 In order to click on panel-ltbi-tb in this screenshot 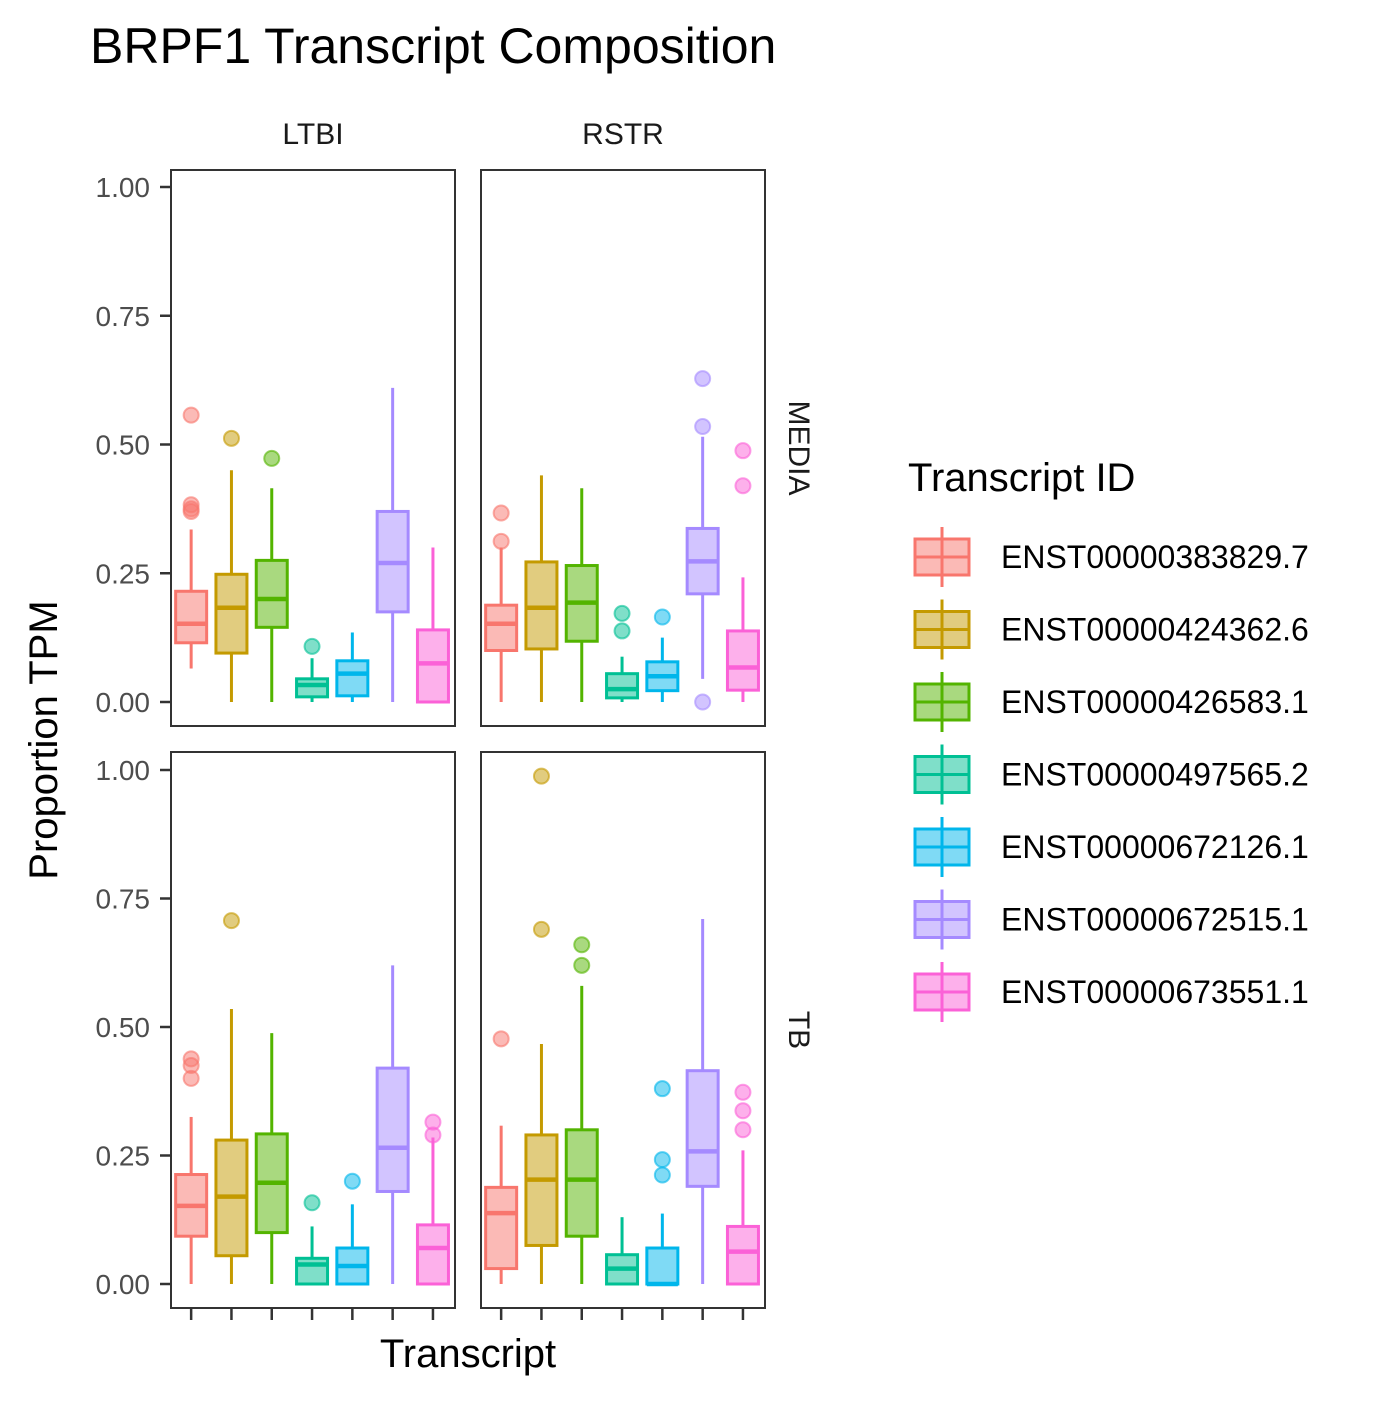, I will do `click(313, 1030)`.